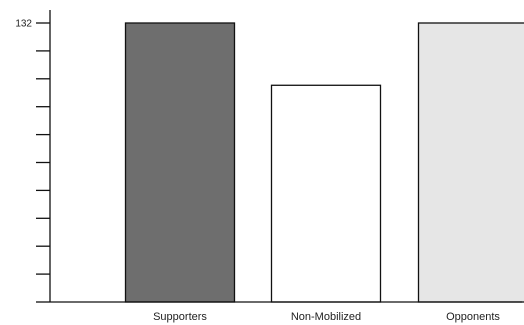 The width and height of the screenshot is (524, 325). Describe the element at coordinates (326, 193) in the screenshot. I see `bar-non-mobilized` at that location.